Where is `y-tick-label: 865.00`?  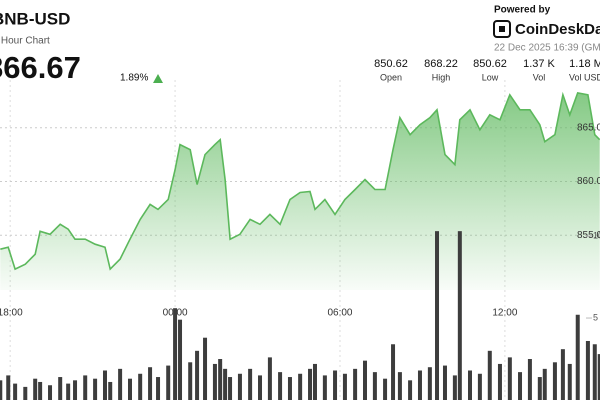
y-tick-label: 865.00 is located at coordinates (588, 127).